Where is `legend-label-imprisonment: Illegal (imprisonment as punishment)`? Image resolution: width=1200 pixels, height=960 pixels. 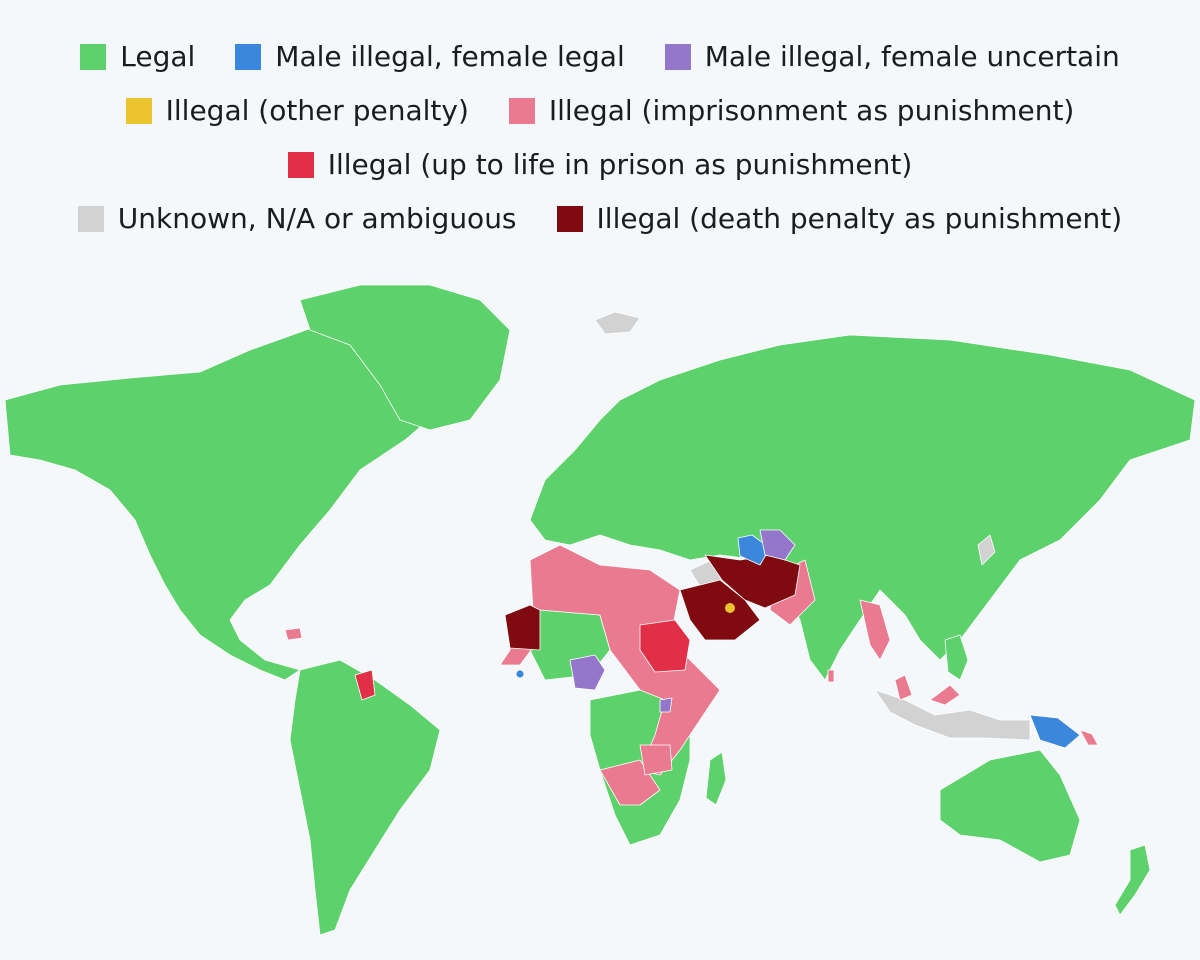 legend-label-imprisonment: Illegal (imprisonment as punishment) is located at coordinates (811, 110).